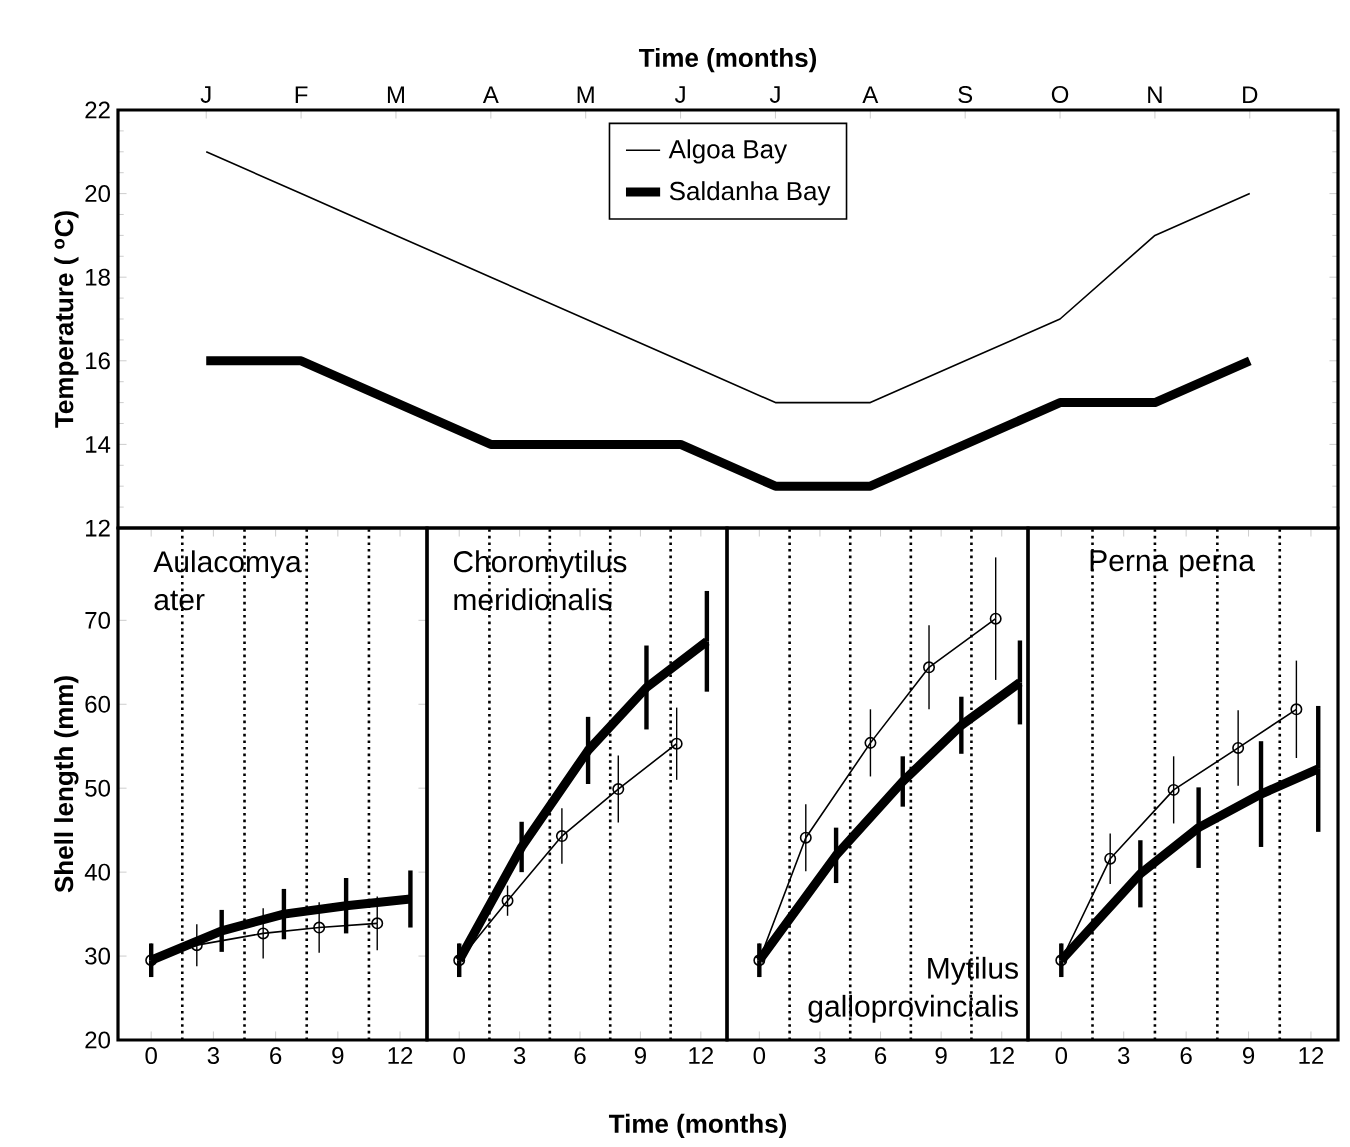 This screenshot has height=1147, width=1350. What do you see at coordinates (98, 528) in the screenshot?
I see `y-tick-label: 12` at bounding box center [98, 528].